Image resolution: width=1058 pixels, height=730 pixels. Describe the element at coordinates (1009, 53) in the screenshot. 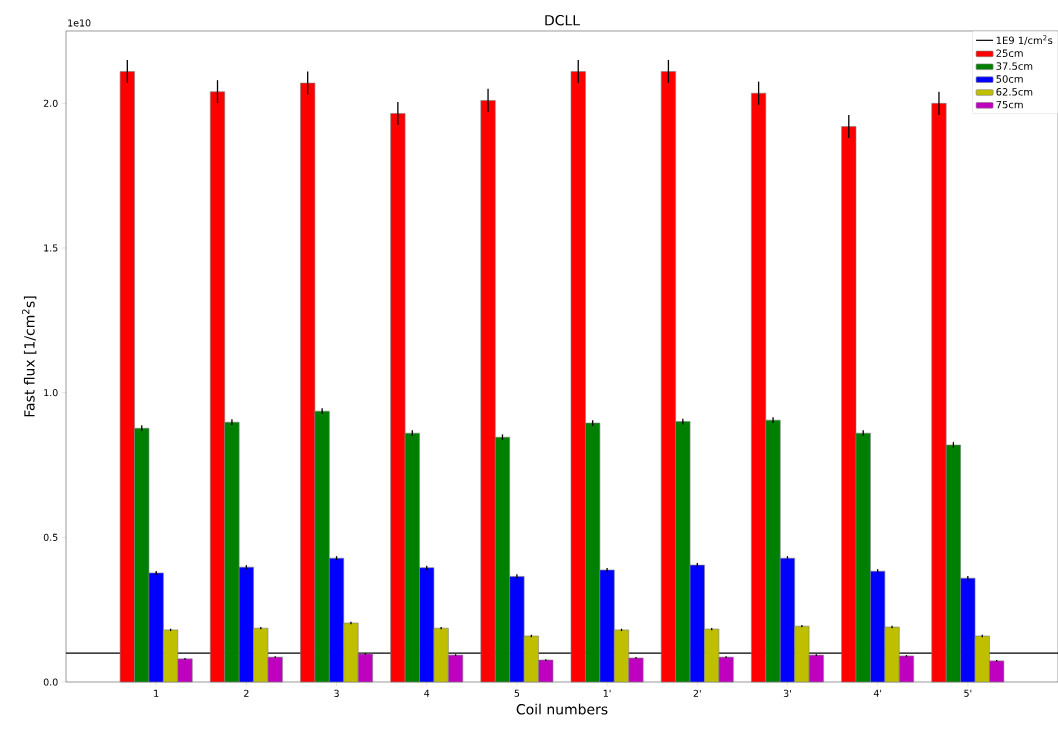

I see `legend-label: 25cm` at that location.